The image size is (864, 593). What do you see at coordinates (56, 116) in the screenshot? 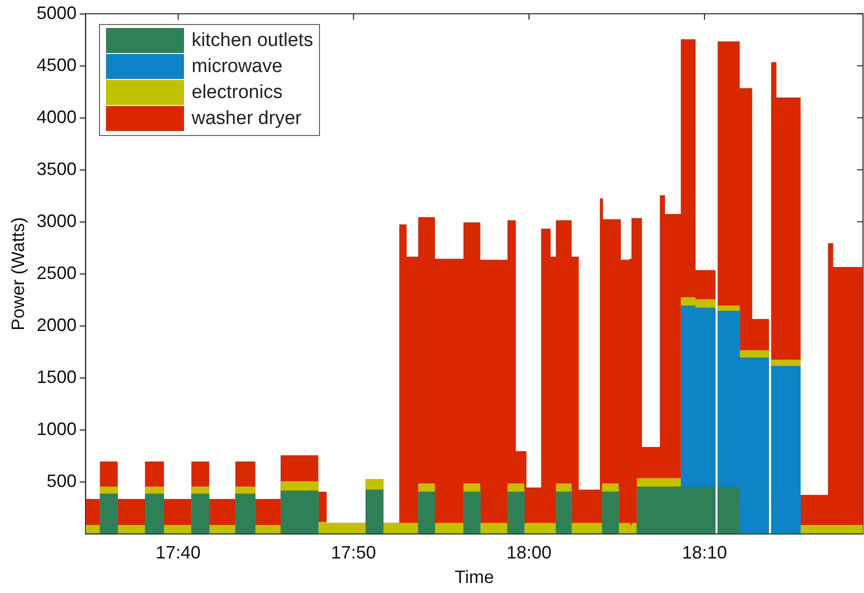
I see `y-tick-label: 4000` at bounding box center [56, 116].